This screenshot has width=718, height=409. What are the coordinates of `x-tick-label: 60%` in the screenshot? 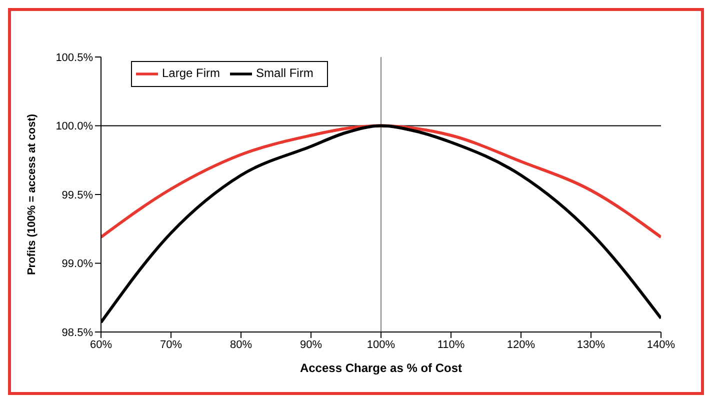 It's located at (101, 344).